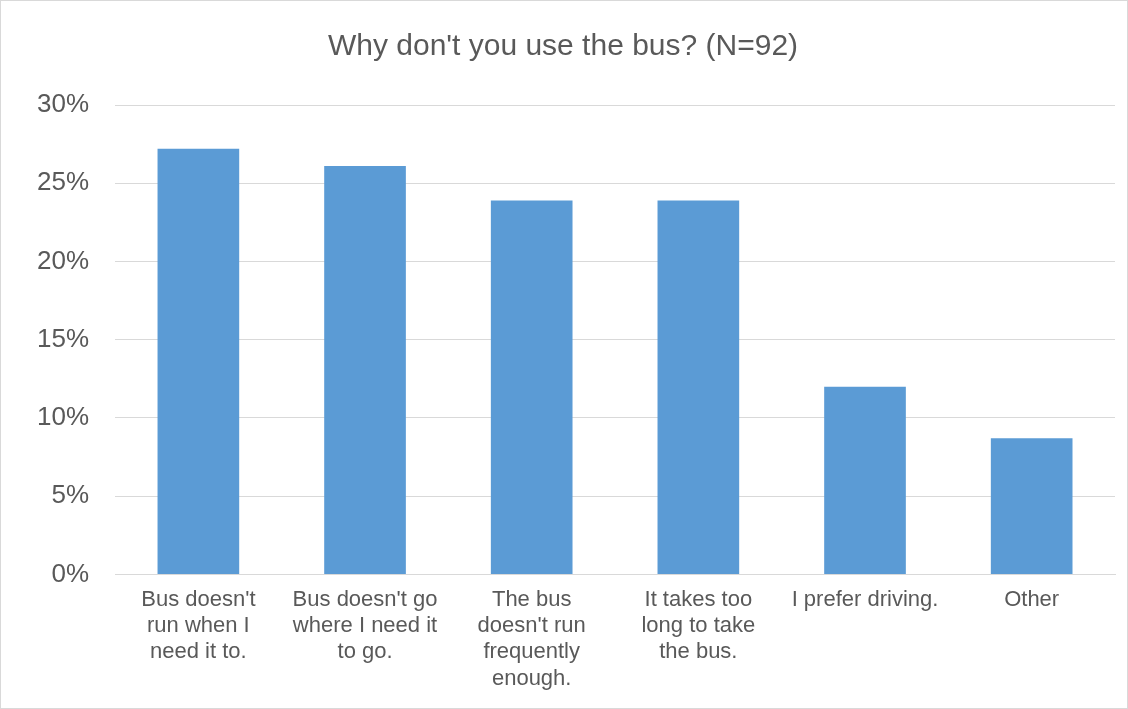 The height and width of the screenshot is (709, 1128). Describe the element at coordinates (865, 598) in the screenshot. I see `x-tick-label: I prefer driving.` at that location.